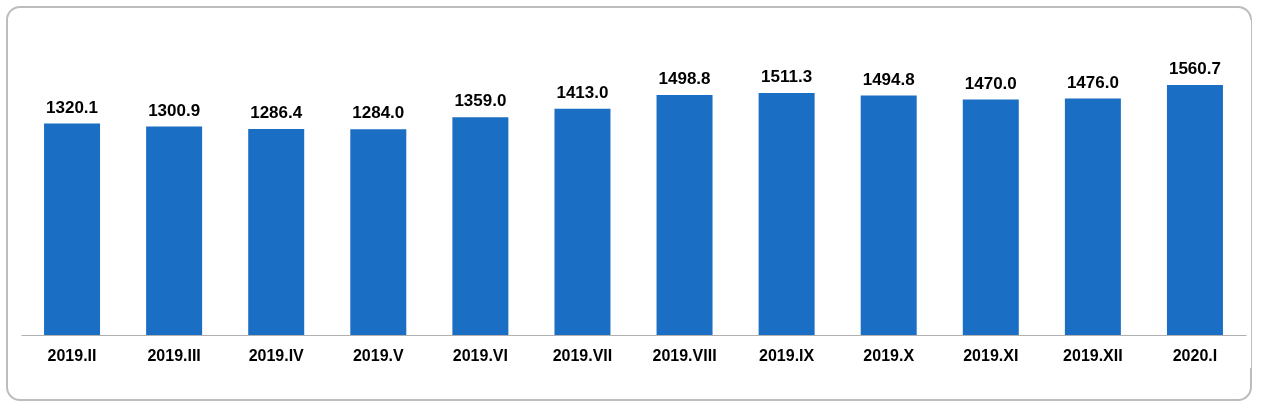 The width and height of the screenshot is (1262, 411). Describe the element at coordinates (888, 79) in the screenshot. I see `data-label: 1494.8` at that location.